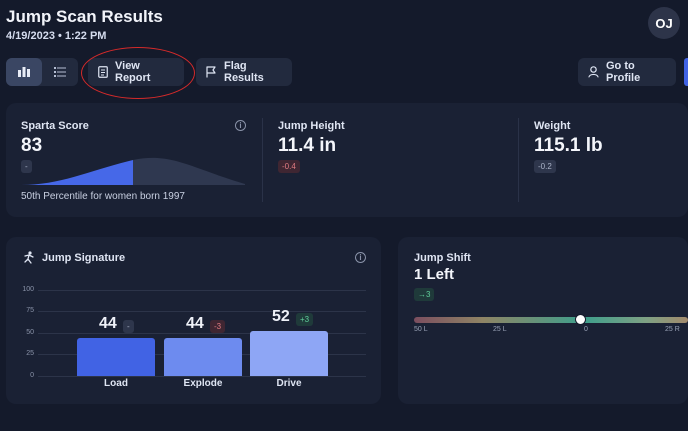  I want to click on shift-tick: 25 R, so click(672, 329).